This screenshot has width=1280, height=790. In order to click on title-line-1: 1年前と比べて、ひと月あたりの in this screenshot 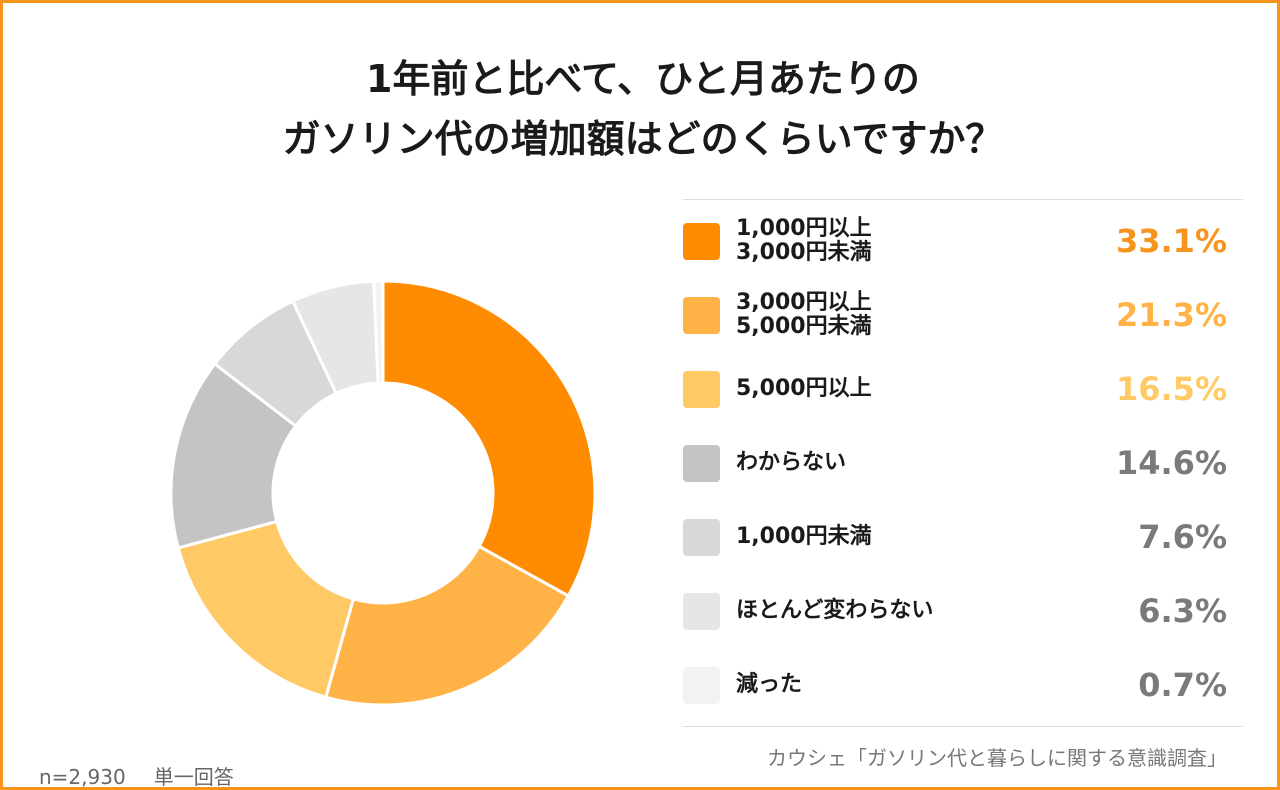, I will do `click(643, 79)`.